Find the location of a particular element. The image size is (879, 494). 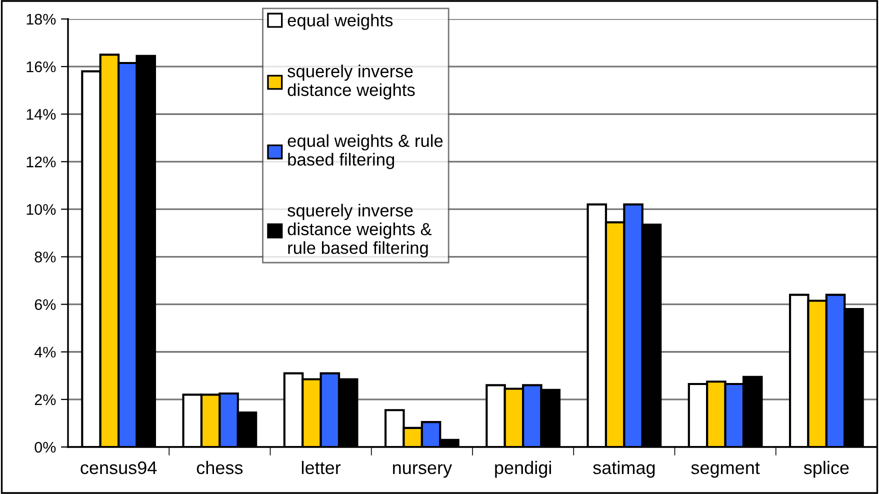

y-tick-label: 18% is located at coordinates (41, 19).